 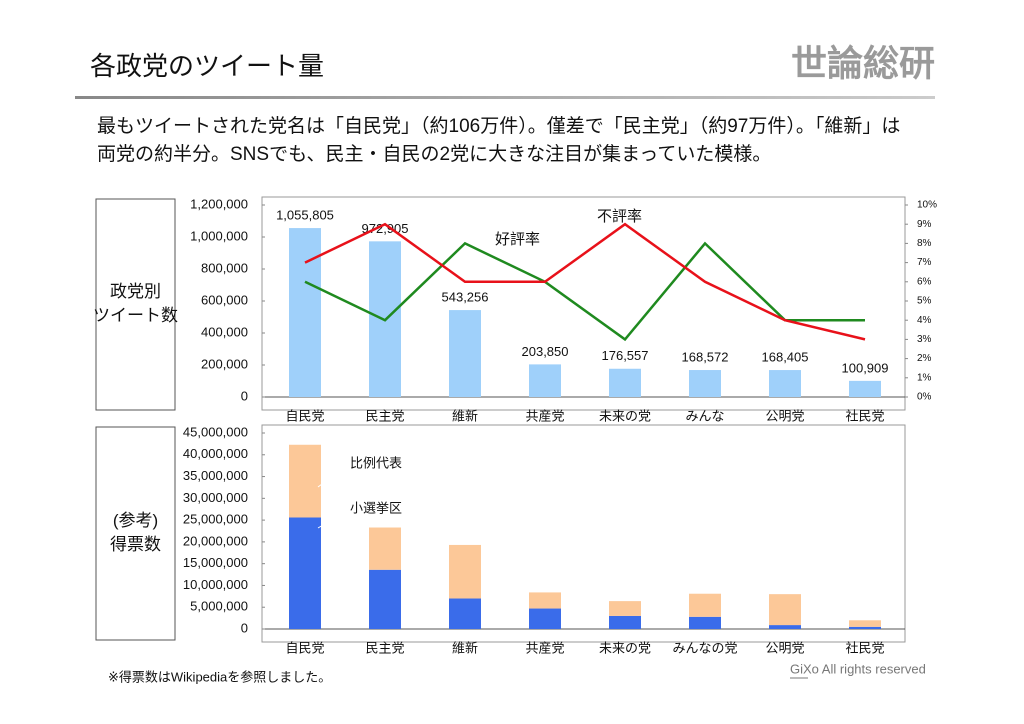 What do you see at coordinates (215, 540) in the screenshot?
I see `y-tick-label: 20,000,000` at bounding box center [215, 540].